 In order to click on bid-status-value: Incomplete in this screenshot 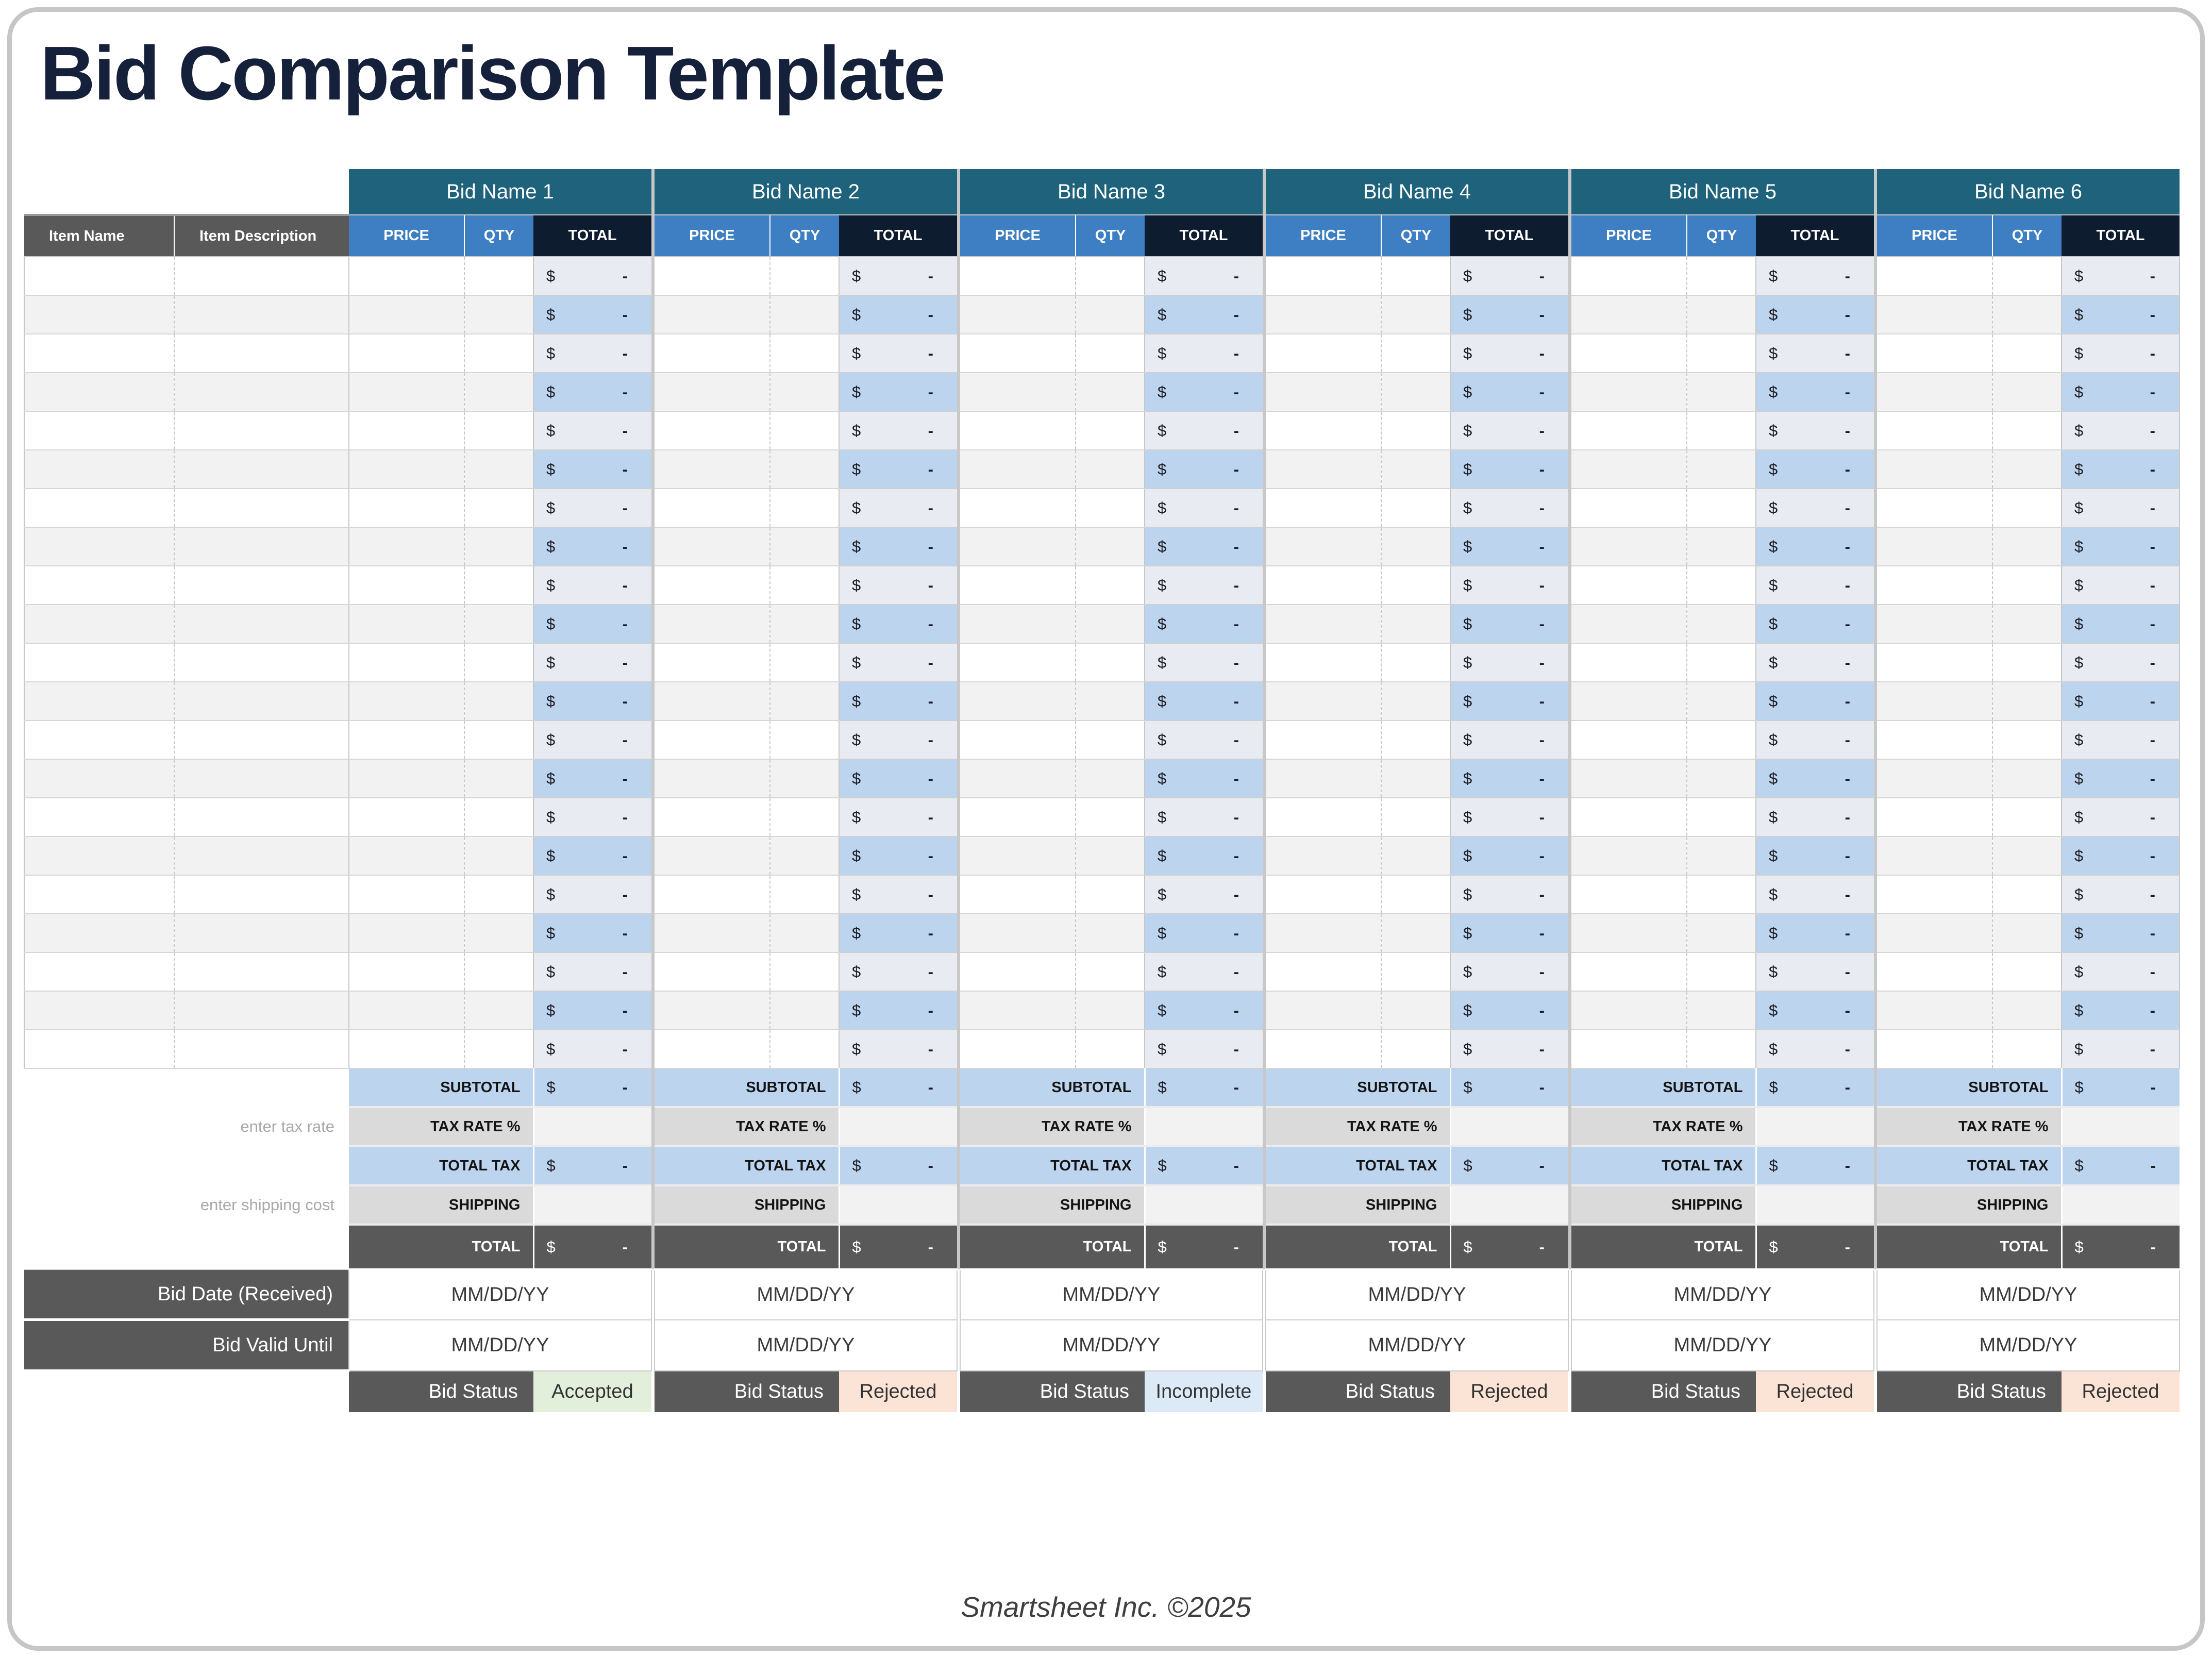, I will do `click(1204, 1391)`.